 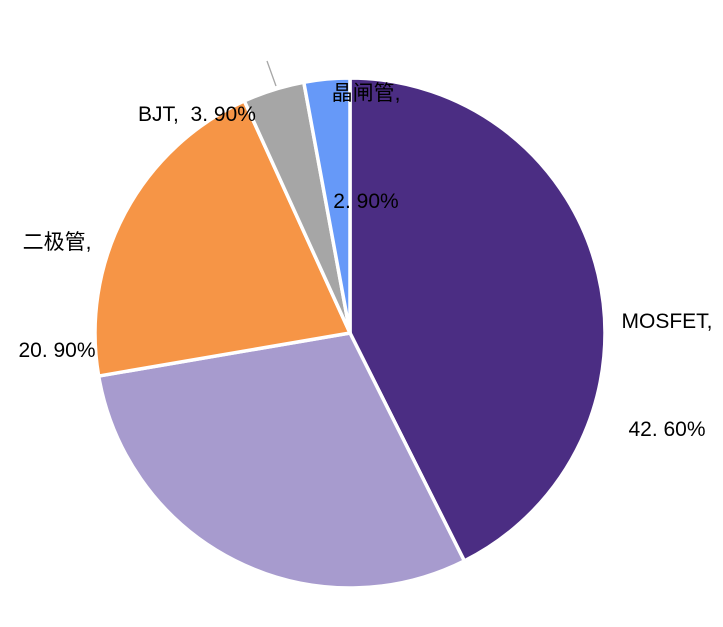 I want to click on label-diode: 二极管, 20. 90%, so click(x=56, y=297).